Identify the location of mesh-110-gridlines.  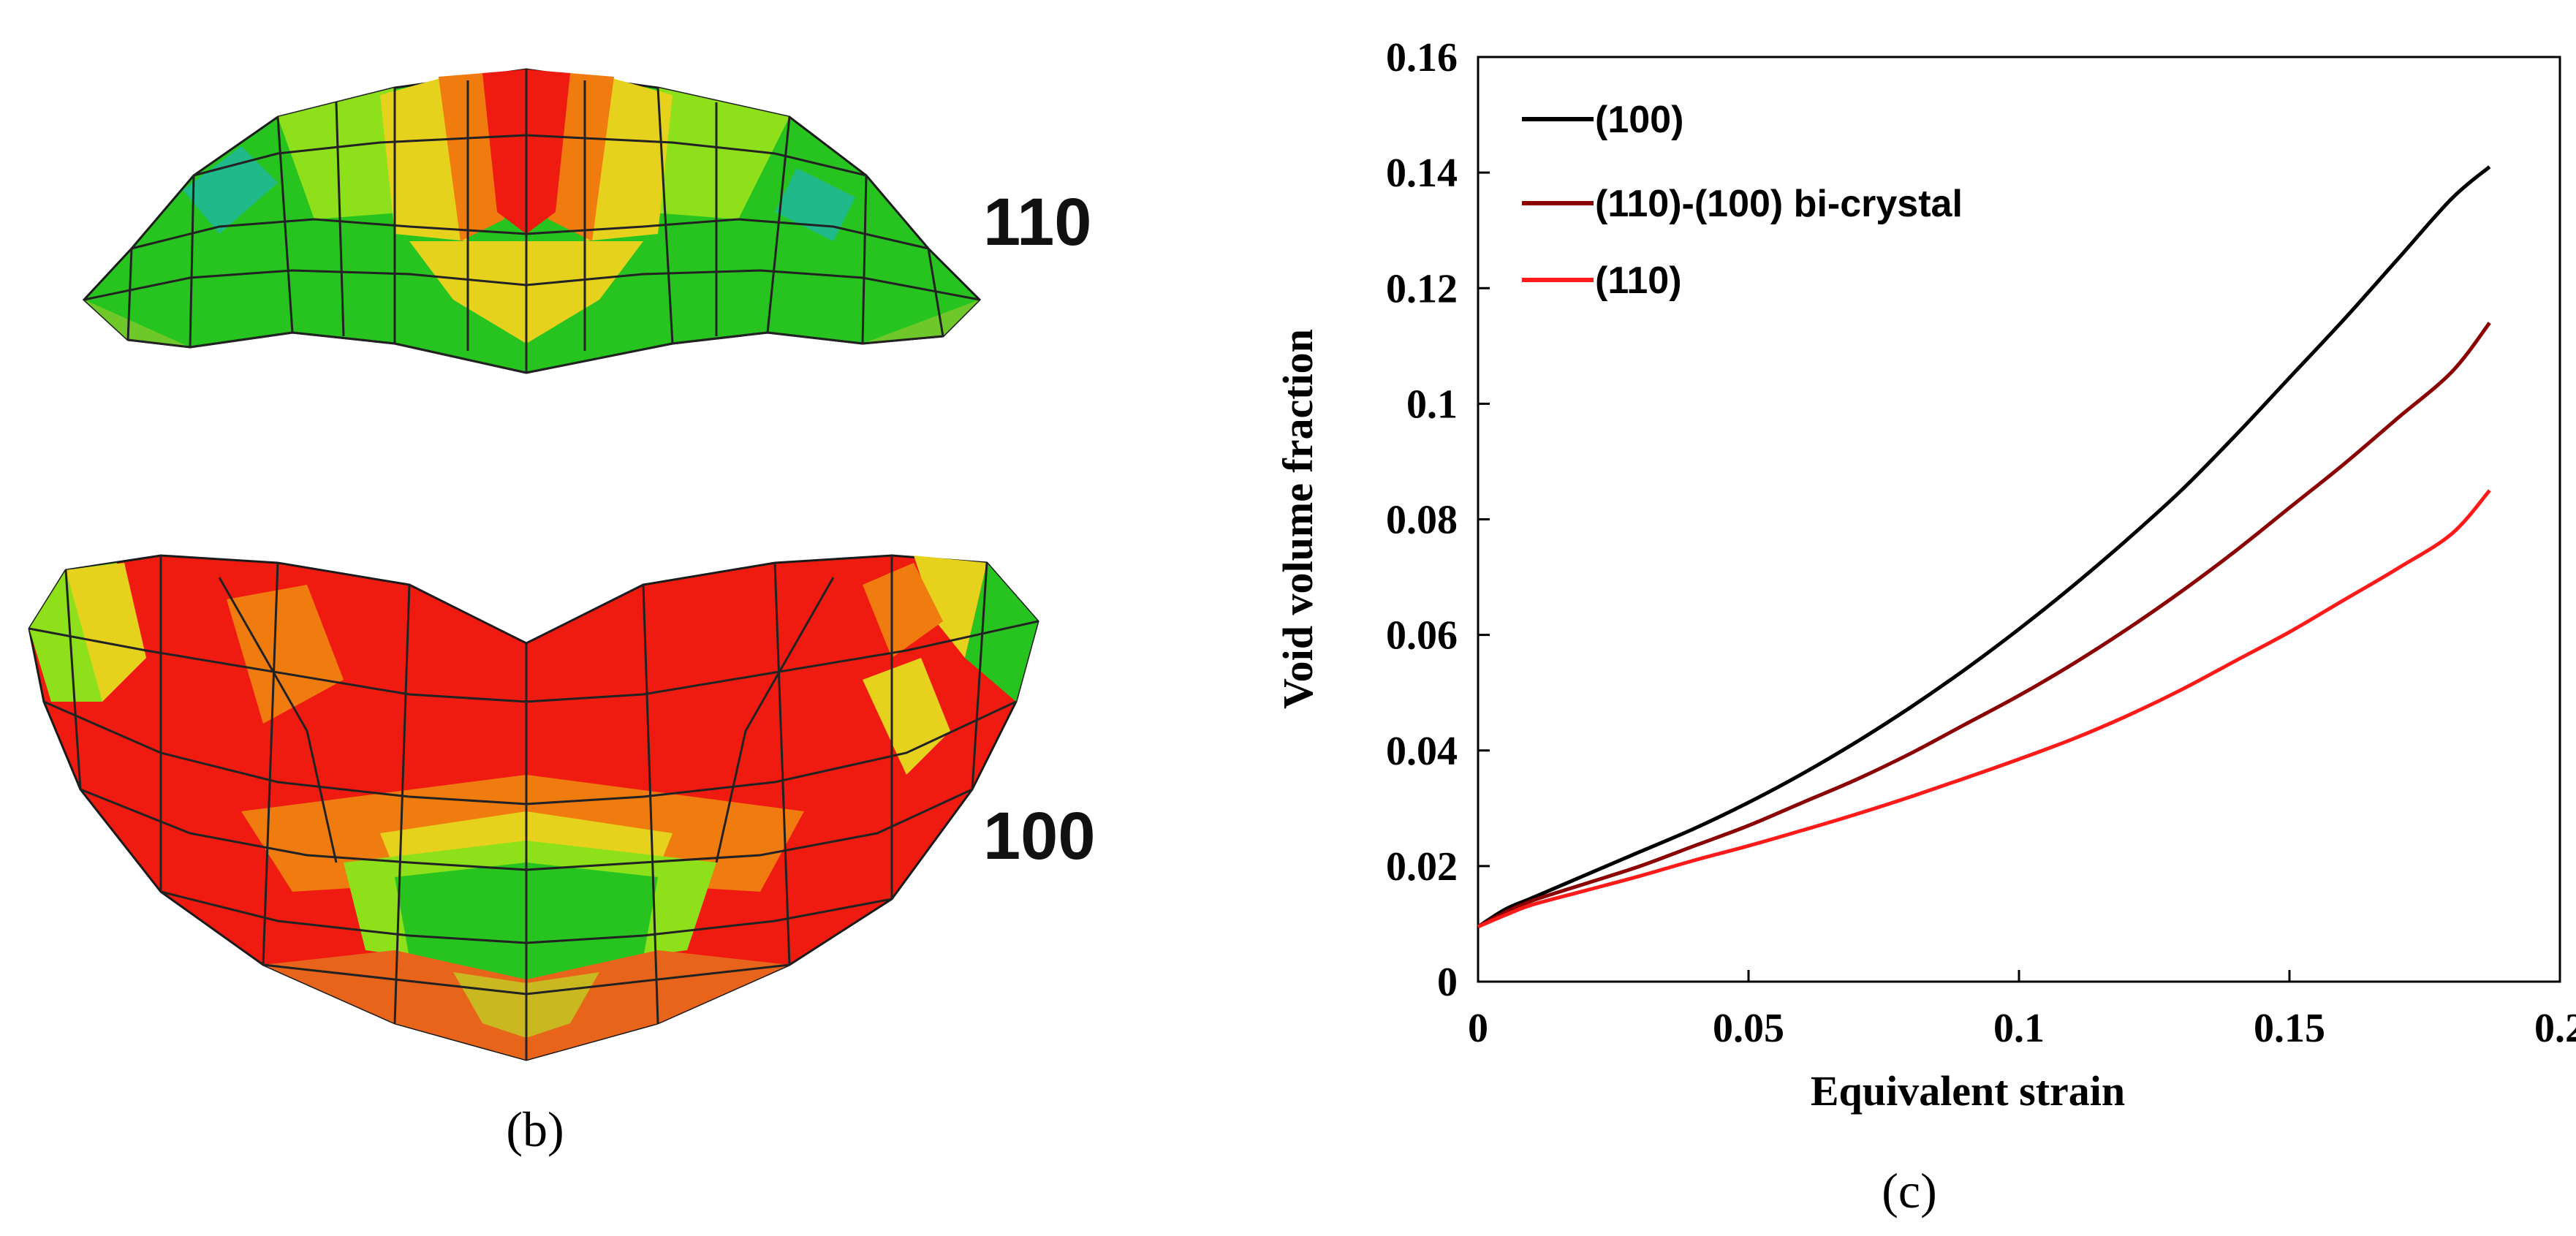
(531, 222).